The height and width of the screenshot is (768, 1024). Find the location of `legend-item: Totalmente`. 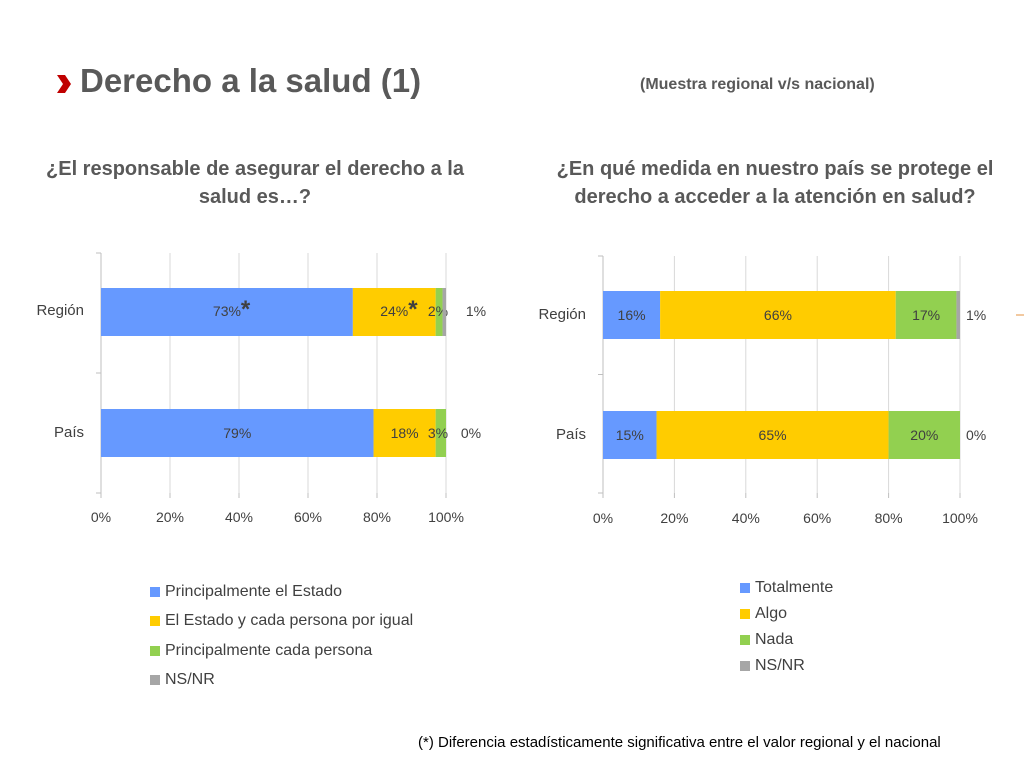

legend-item: Totalmente is located at coordinates (786, 588).